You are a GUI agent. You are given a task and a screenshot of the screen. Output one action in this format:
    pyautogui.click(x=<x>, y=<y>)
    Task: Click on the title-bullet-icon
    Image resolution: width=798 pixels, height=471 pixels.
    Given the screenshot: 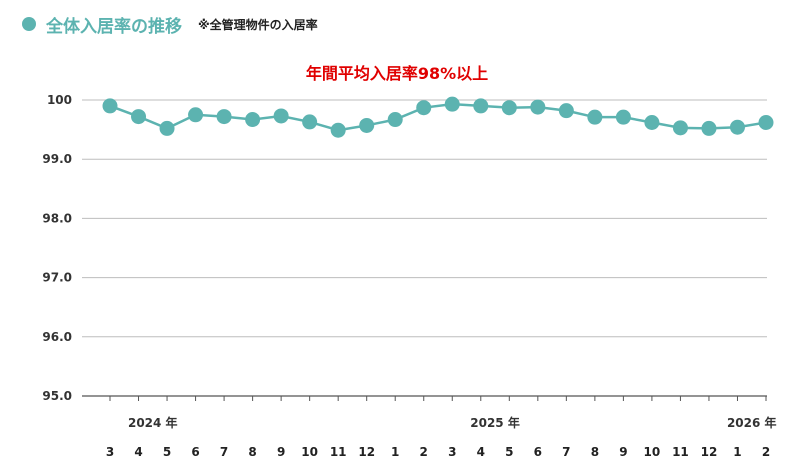 What is the action you would take?
    pyautogui.click(x=29, y=24)
    